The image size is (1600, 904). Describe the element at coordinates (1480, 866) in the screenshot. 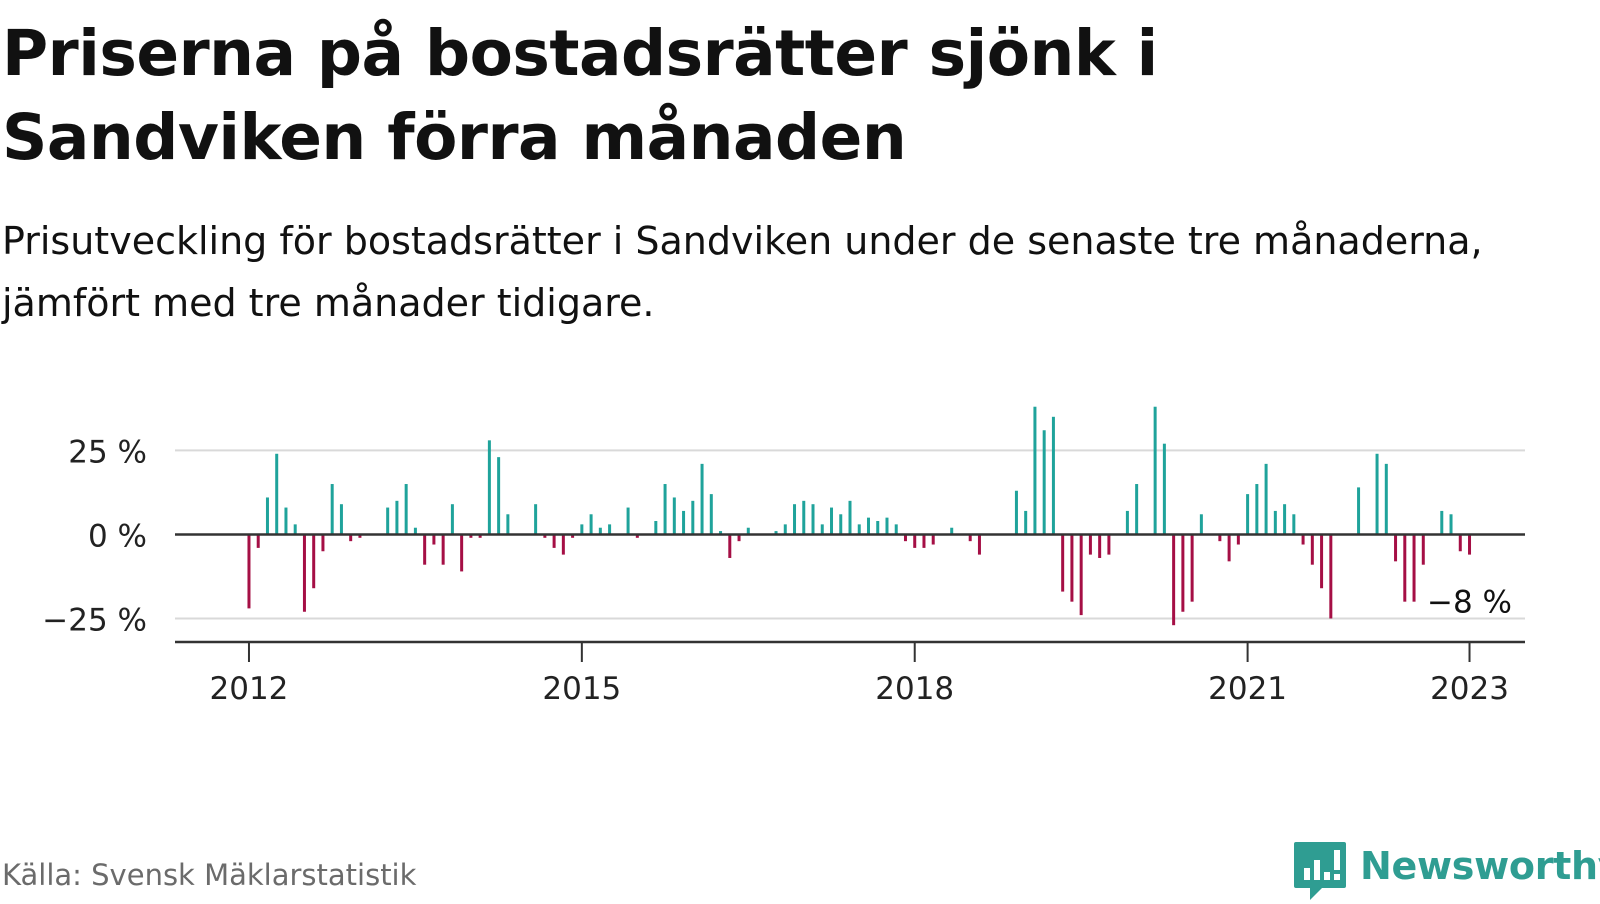

I see `brand-name: Newsworthy` at that location.